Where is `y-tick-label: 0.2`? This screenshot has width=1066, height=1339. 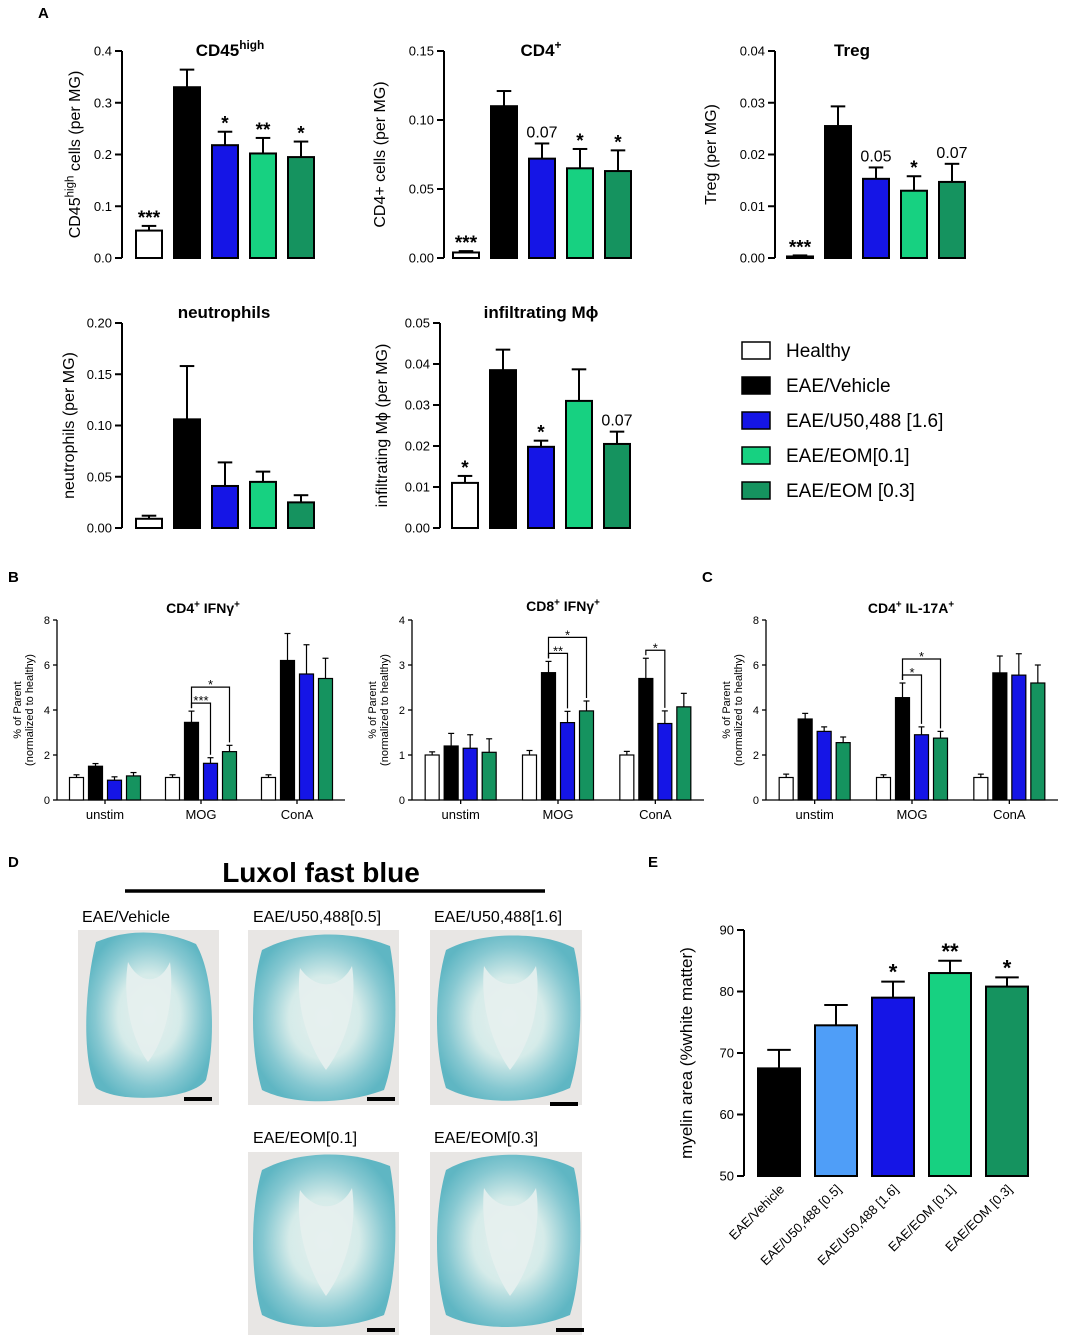 y-tick-label: 0.2 is located at coordinates (103, 154).